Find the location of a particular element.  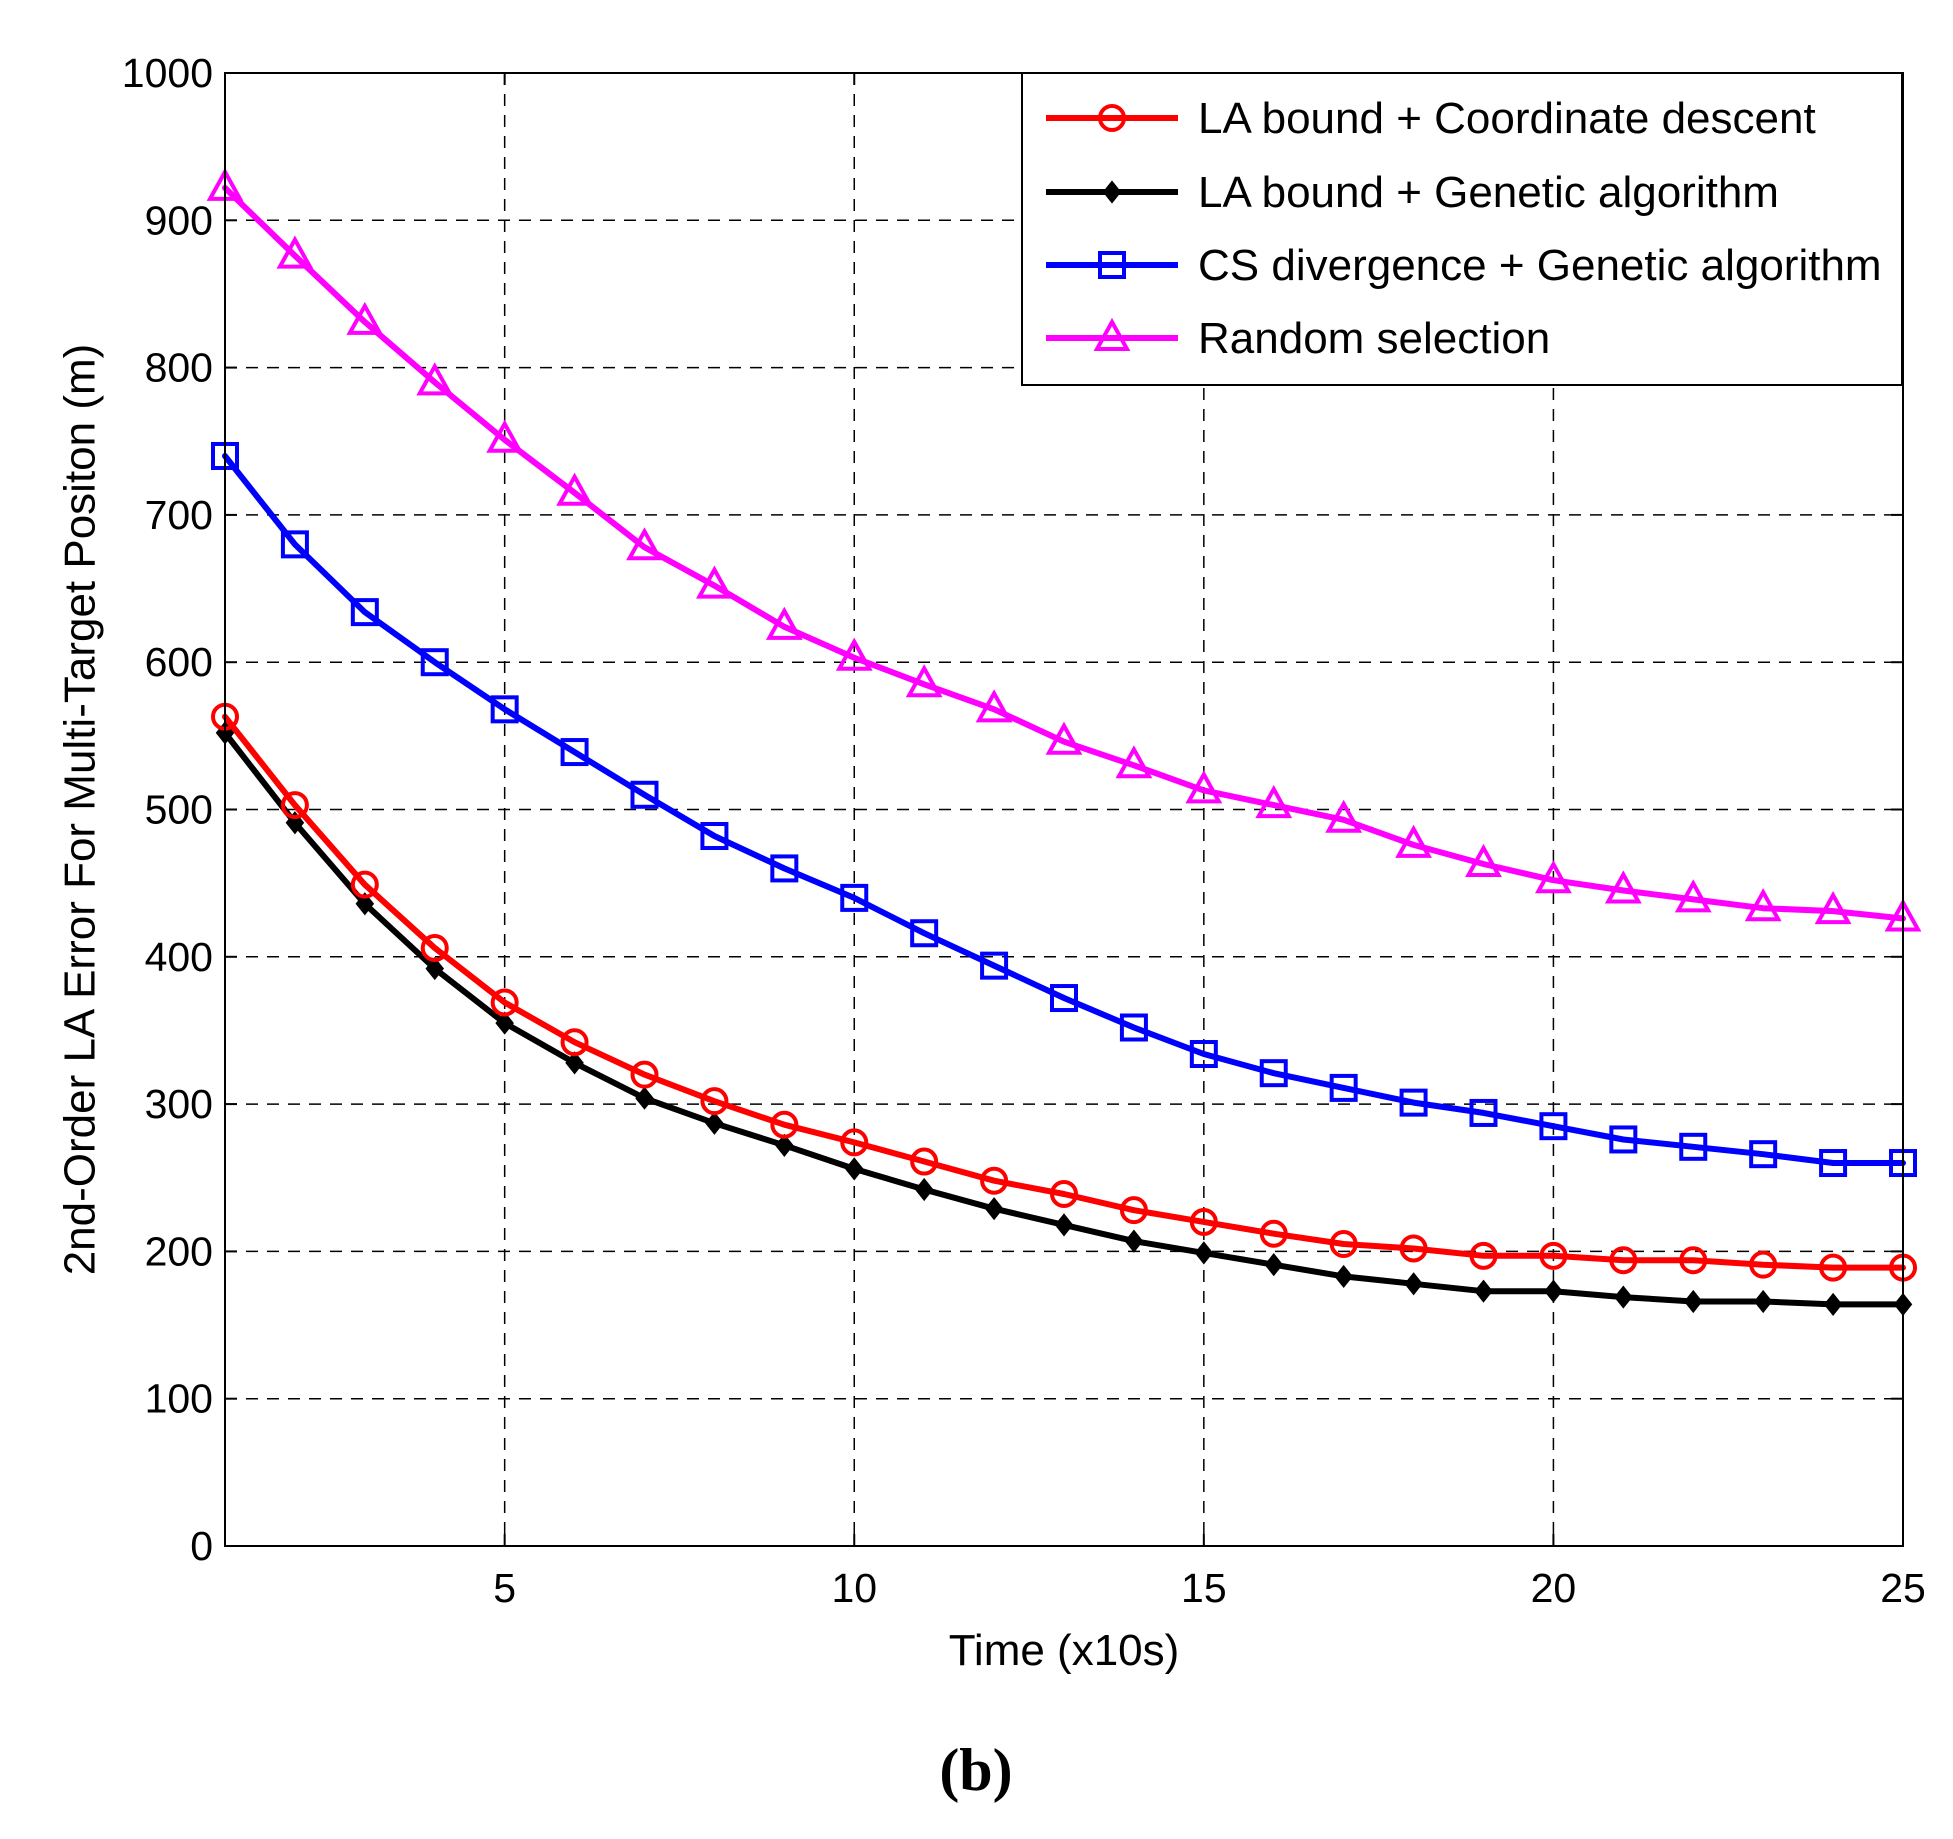

x-tick-label-15: 15 is located at coordinates (1204, 1588).